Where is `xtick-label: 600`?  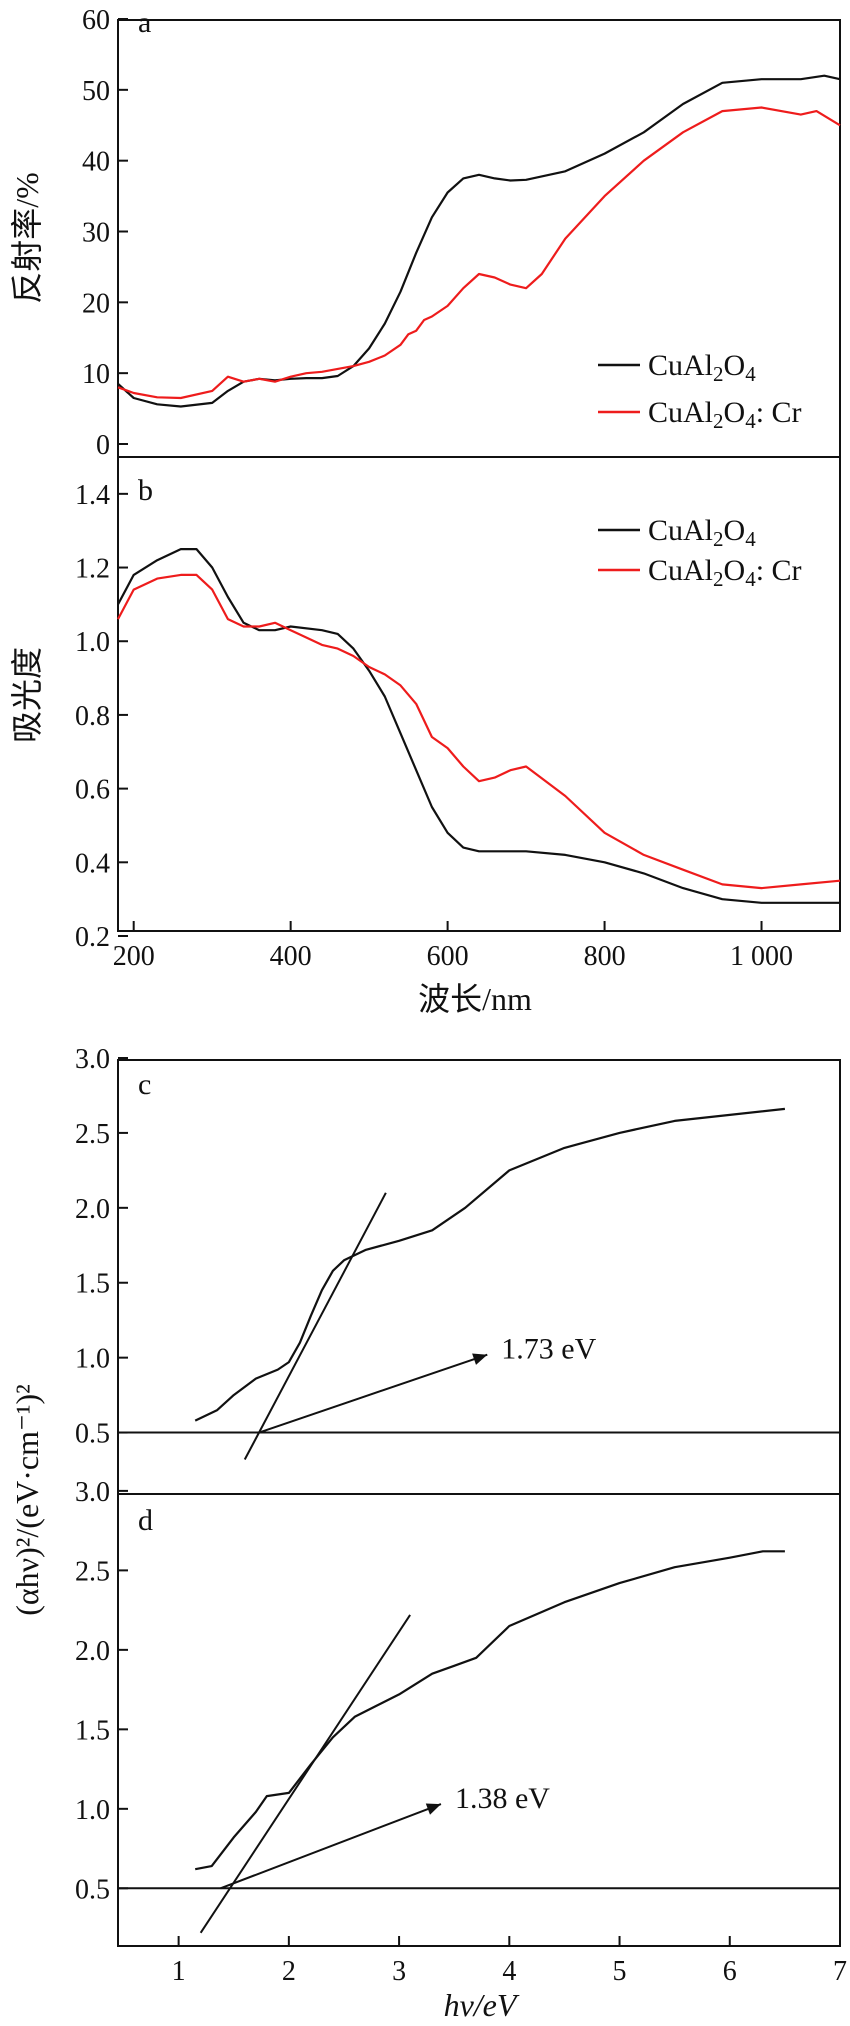 xtick-label: 600 is located at coordinates (448, 956).